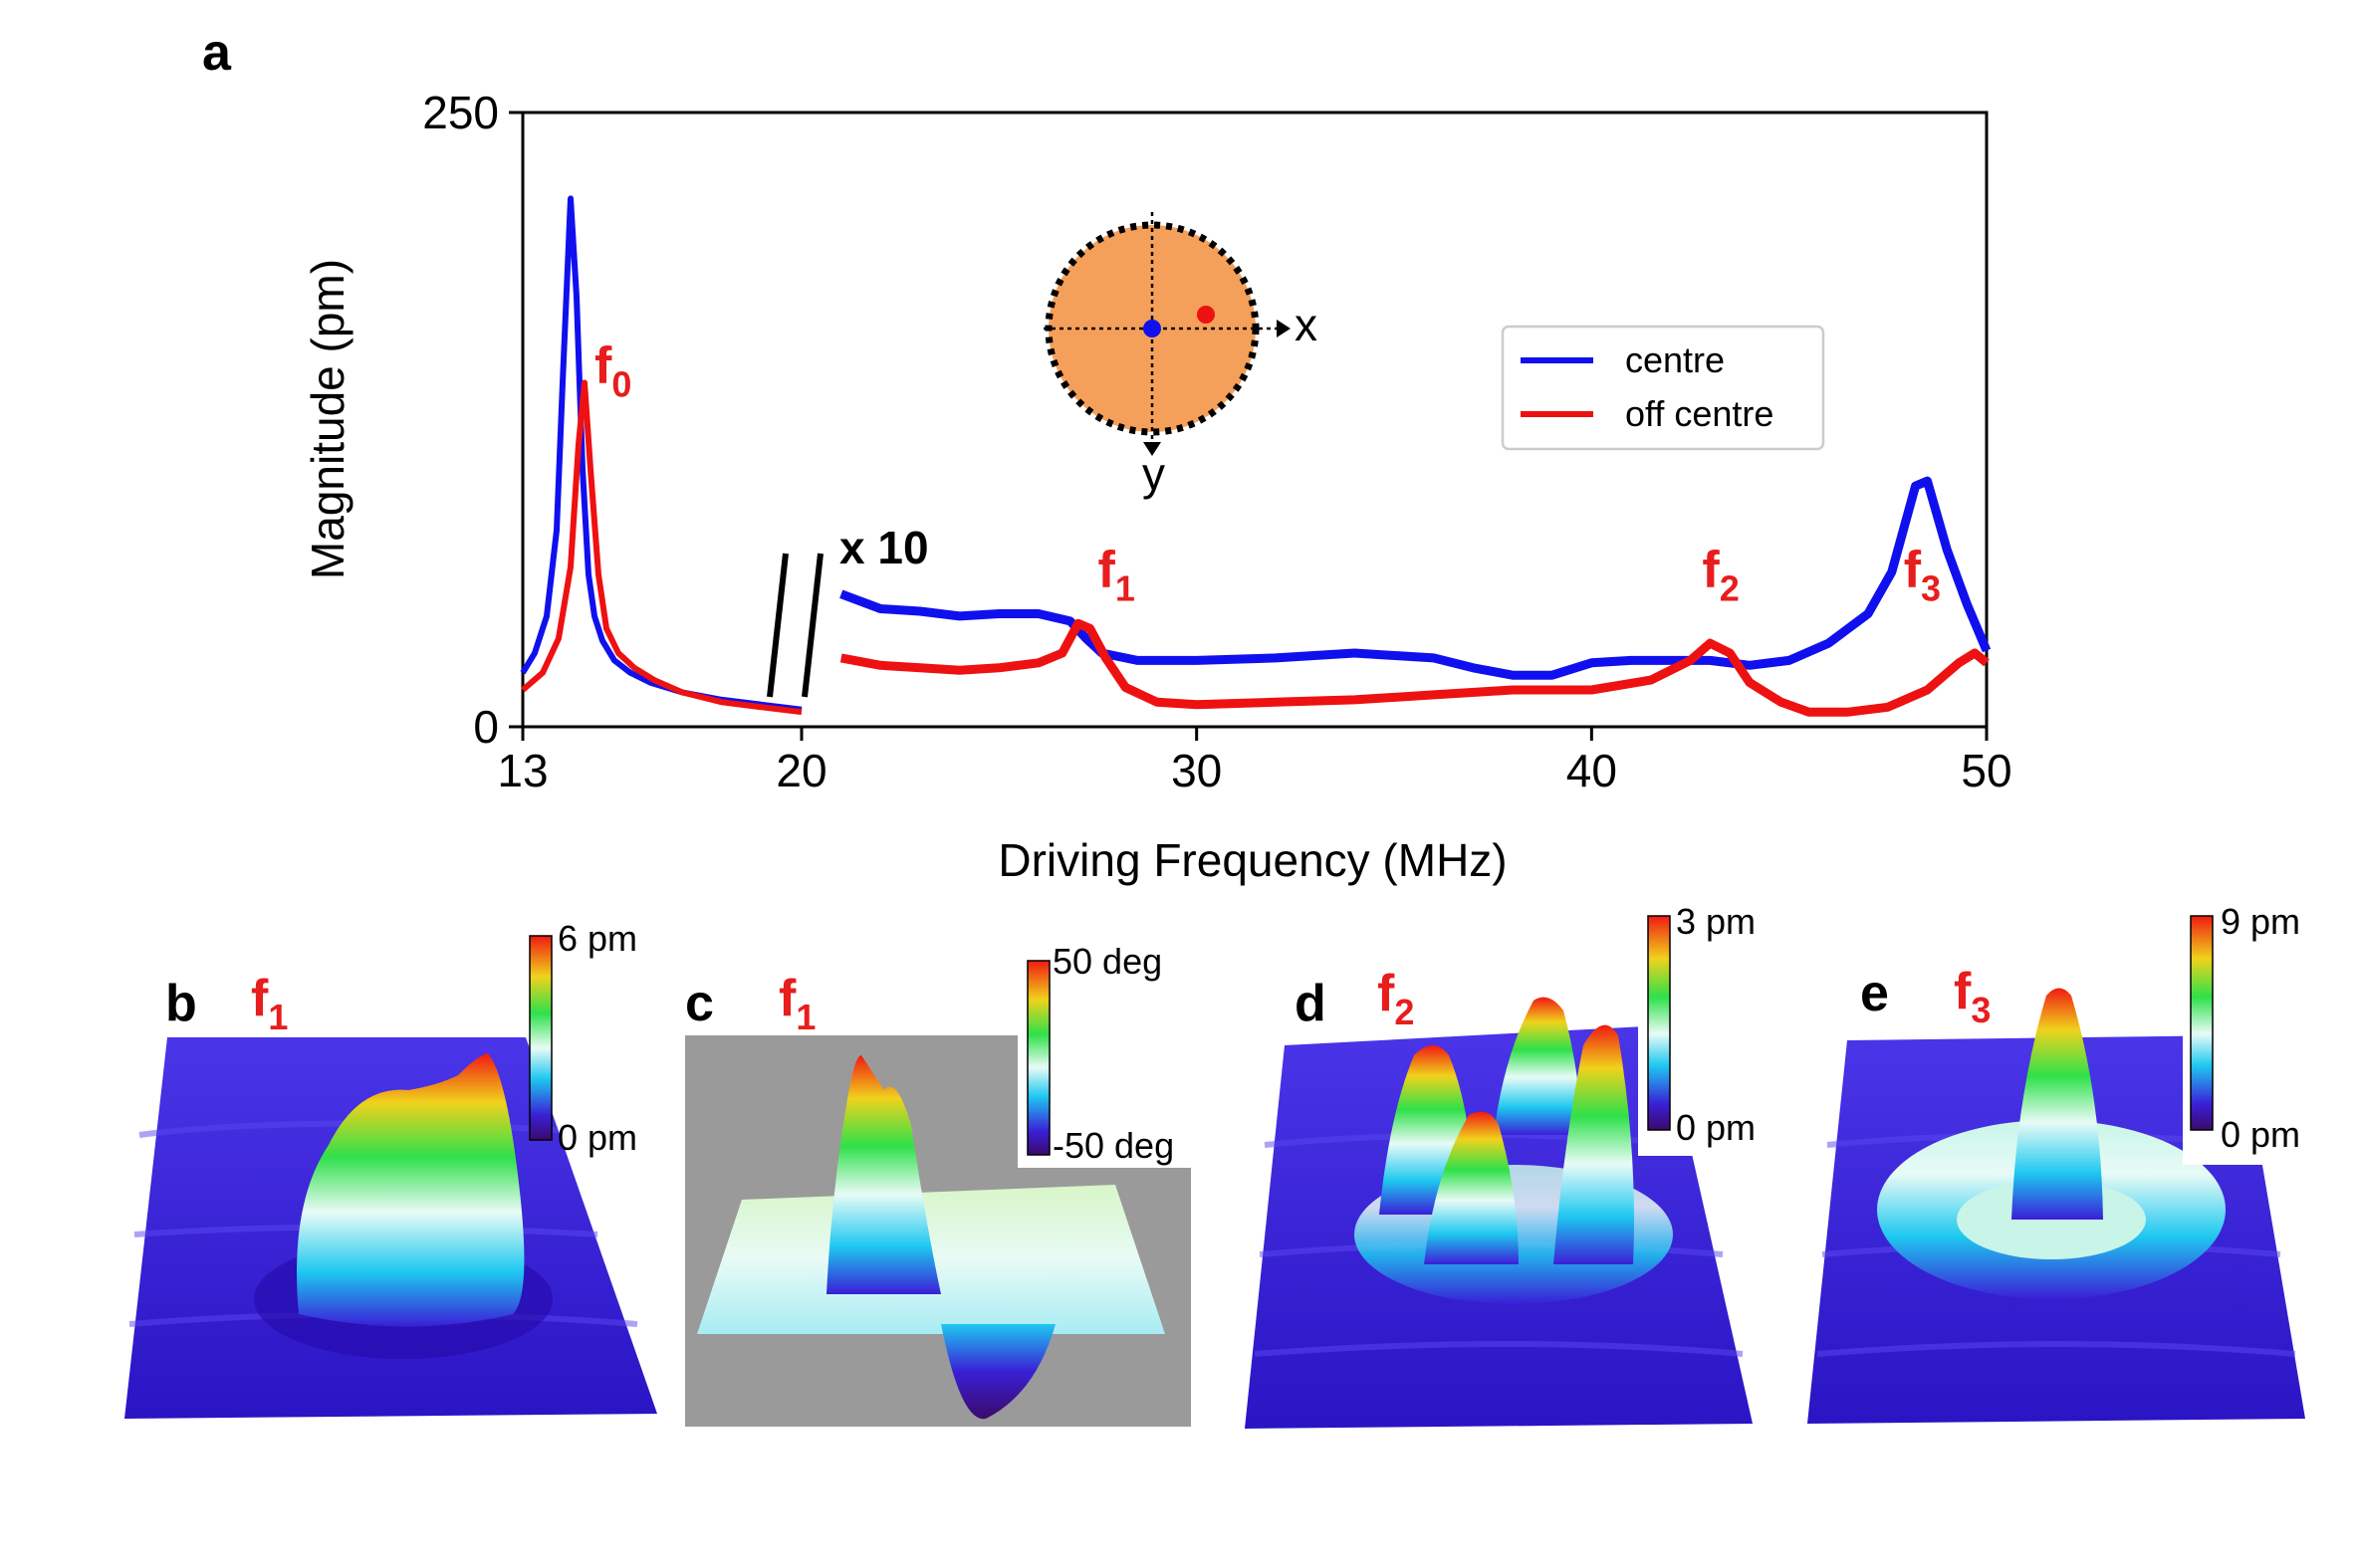 This screenshot has width=2358, height=1568. What do you see at coordinates (612, 370) in the screenshot?
I see `peak-label-f0: f0` at bounding box center [612, 370].